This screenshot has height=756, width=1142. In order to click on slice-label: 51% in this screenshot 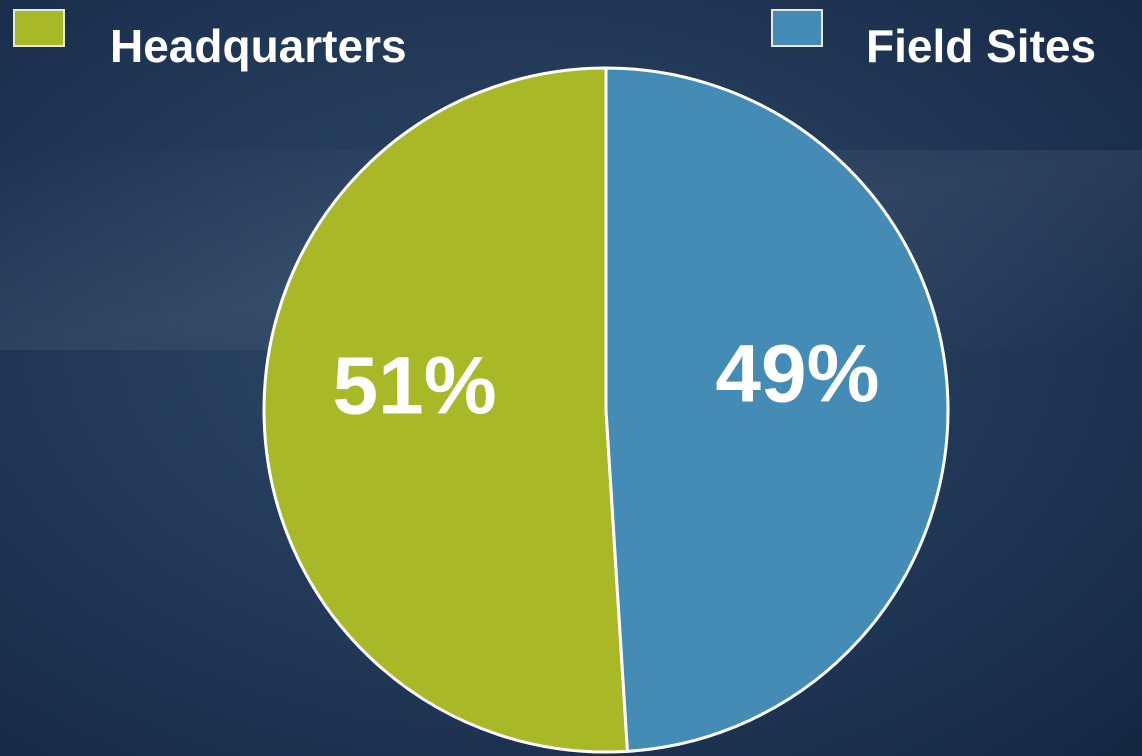, I will do `click(415, 386)`.